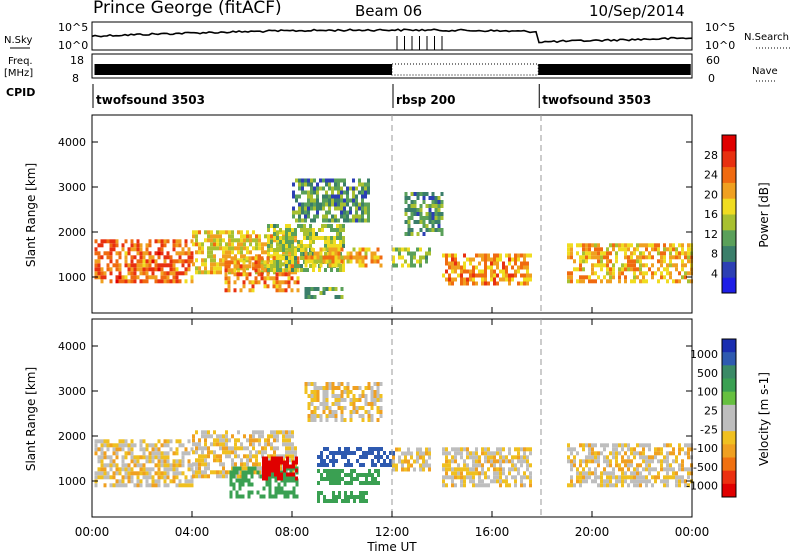  What do you see at coordinates (492, 532) in the screenshot?
I see `x-tick-label: 16:00` at bounding box center [492, 532].